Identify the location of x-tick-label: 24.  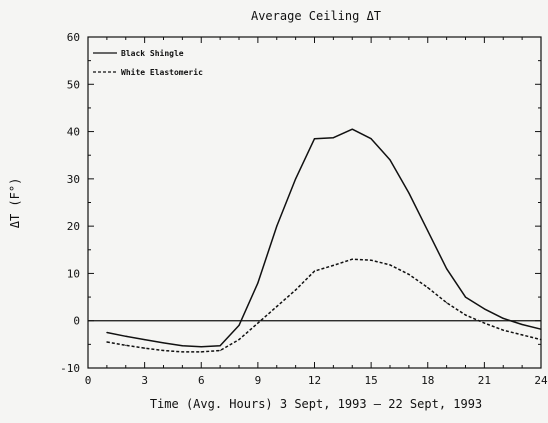
(541, 380).